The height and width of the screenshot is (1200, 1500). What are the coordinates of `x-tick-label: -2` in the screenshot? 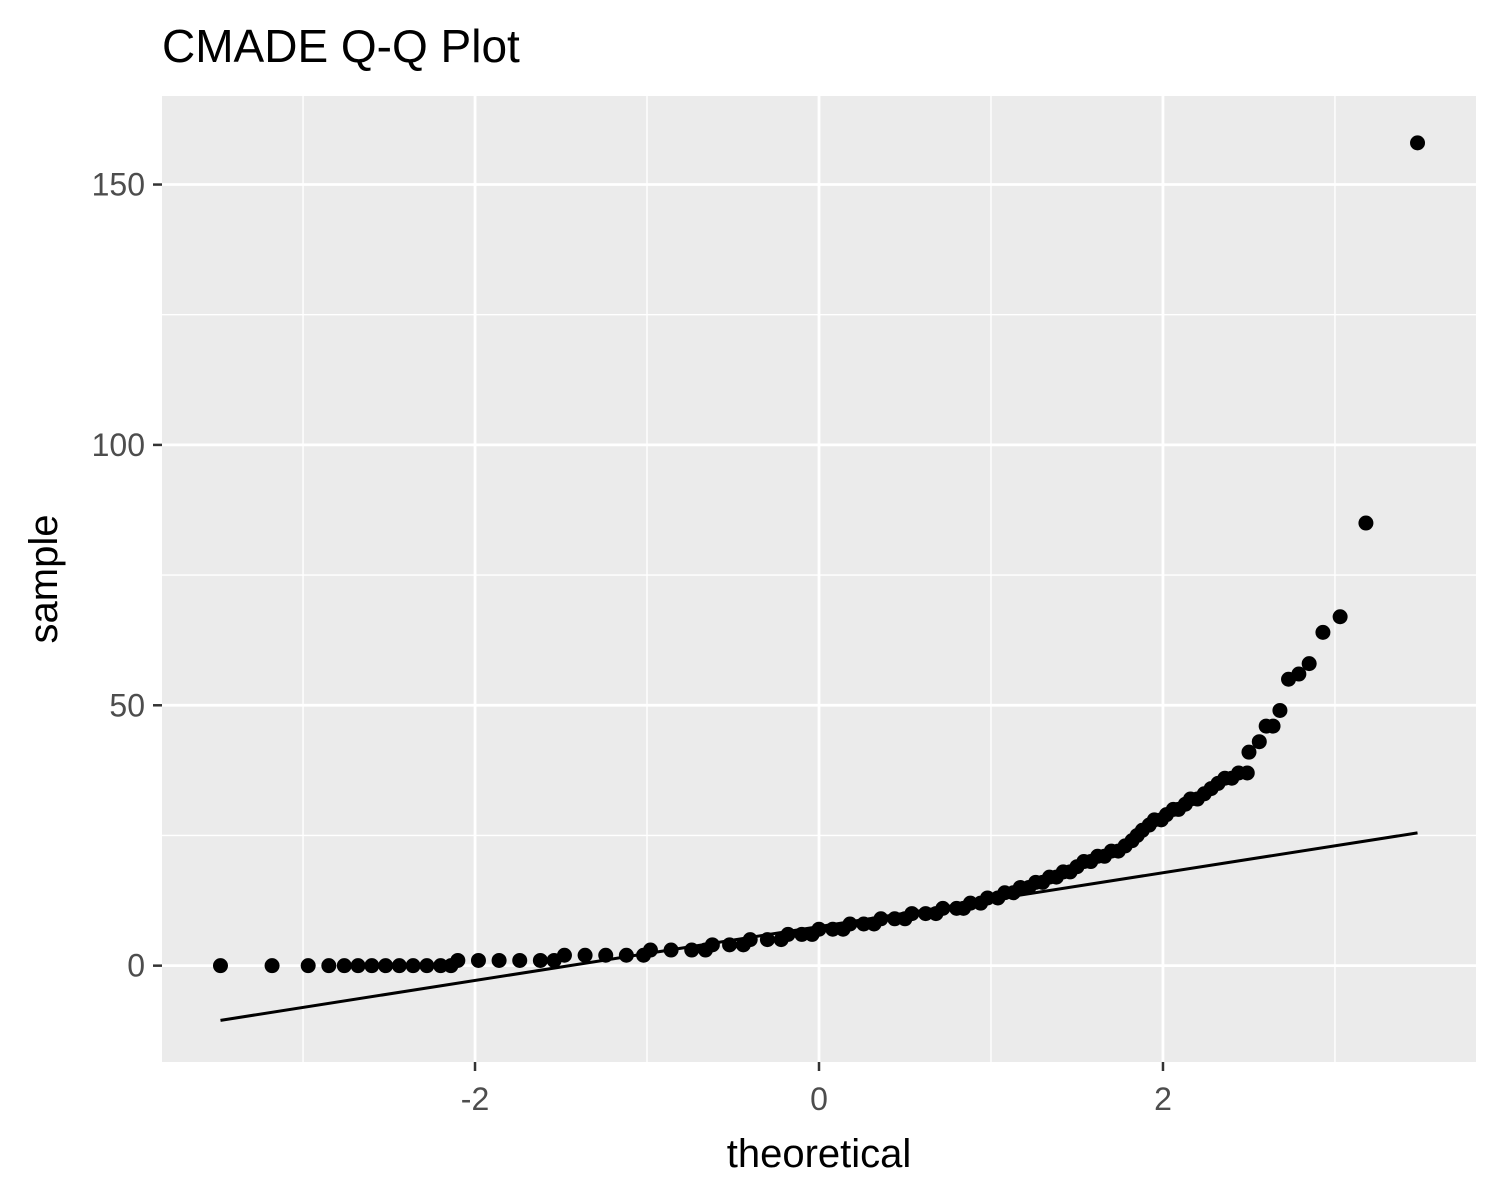 It's located at (475, 1099).